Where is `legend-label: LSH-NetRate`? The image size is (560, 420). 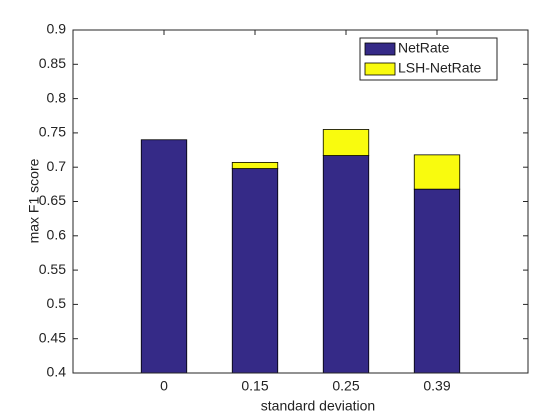
legend-label: LSH-NetRate is located at coordinates (439, 68).